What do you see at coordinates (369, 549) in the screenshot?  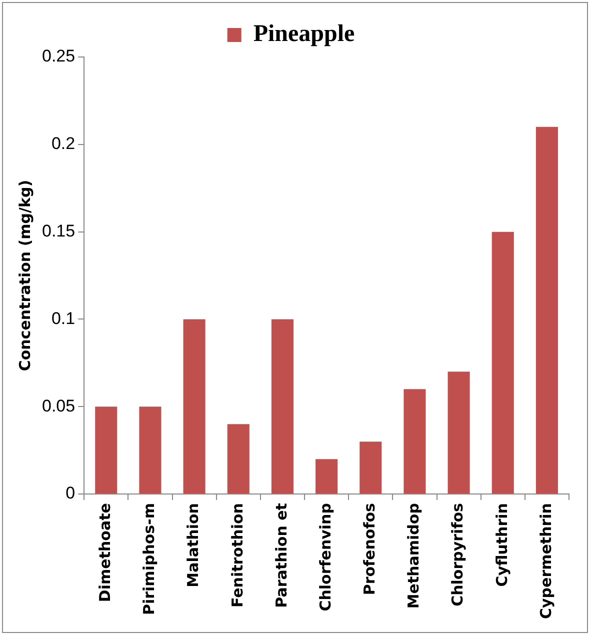 I see `x-tick-label: Profenofos` at bounding box center [369, 549].